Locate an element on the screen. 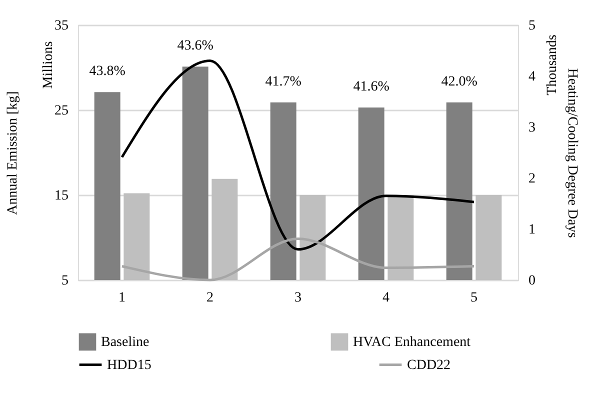  x-tick-label: 1 is located at coordinates (122, 298).